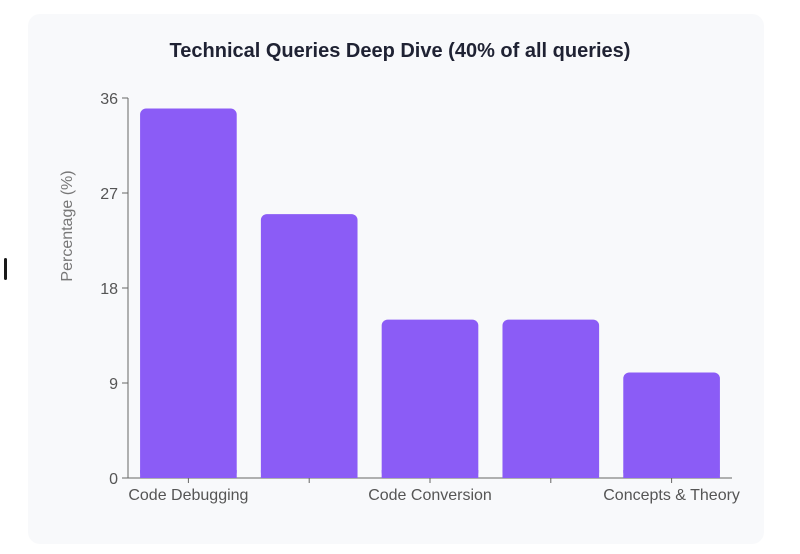 Image resolution: width=800 pixels, height=554 pixels. I want to click on y-tick-label: 18, so click(109, 289).